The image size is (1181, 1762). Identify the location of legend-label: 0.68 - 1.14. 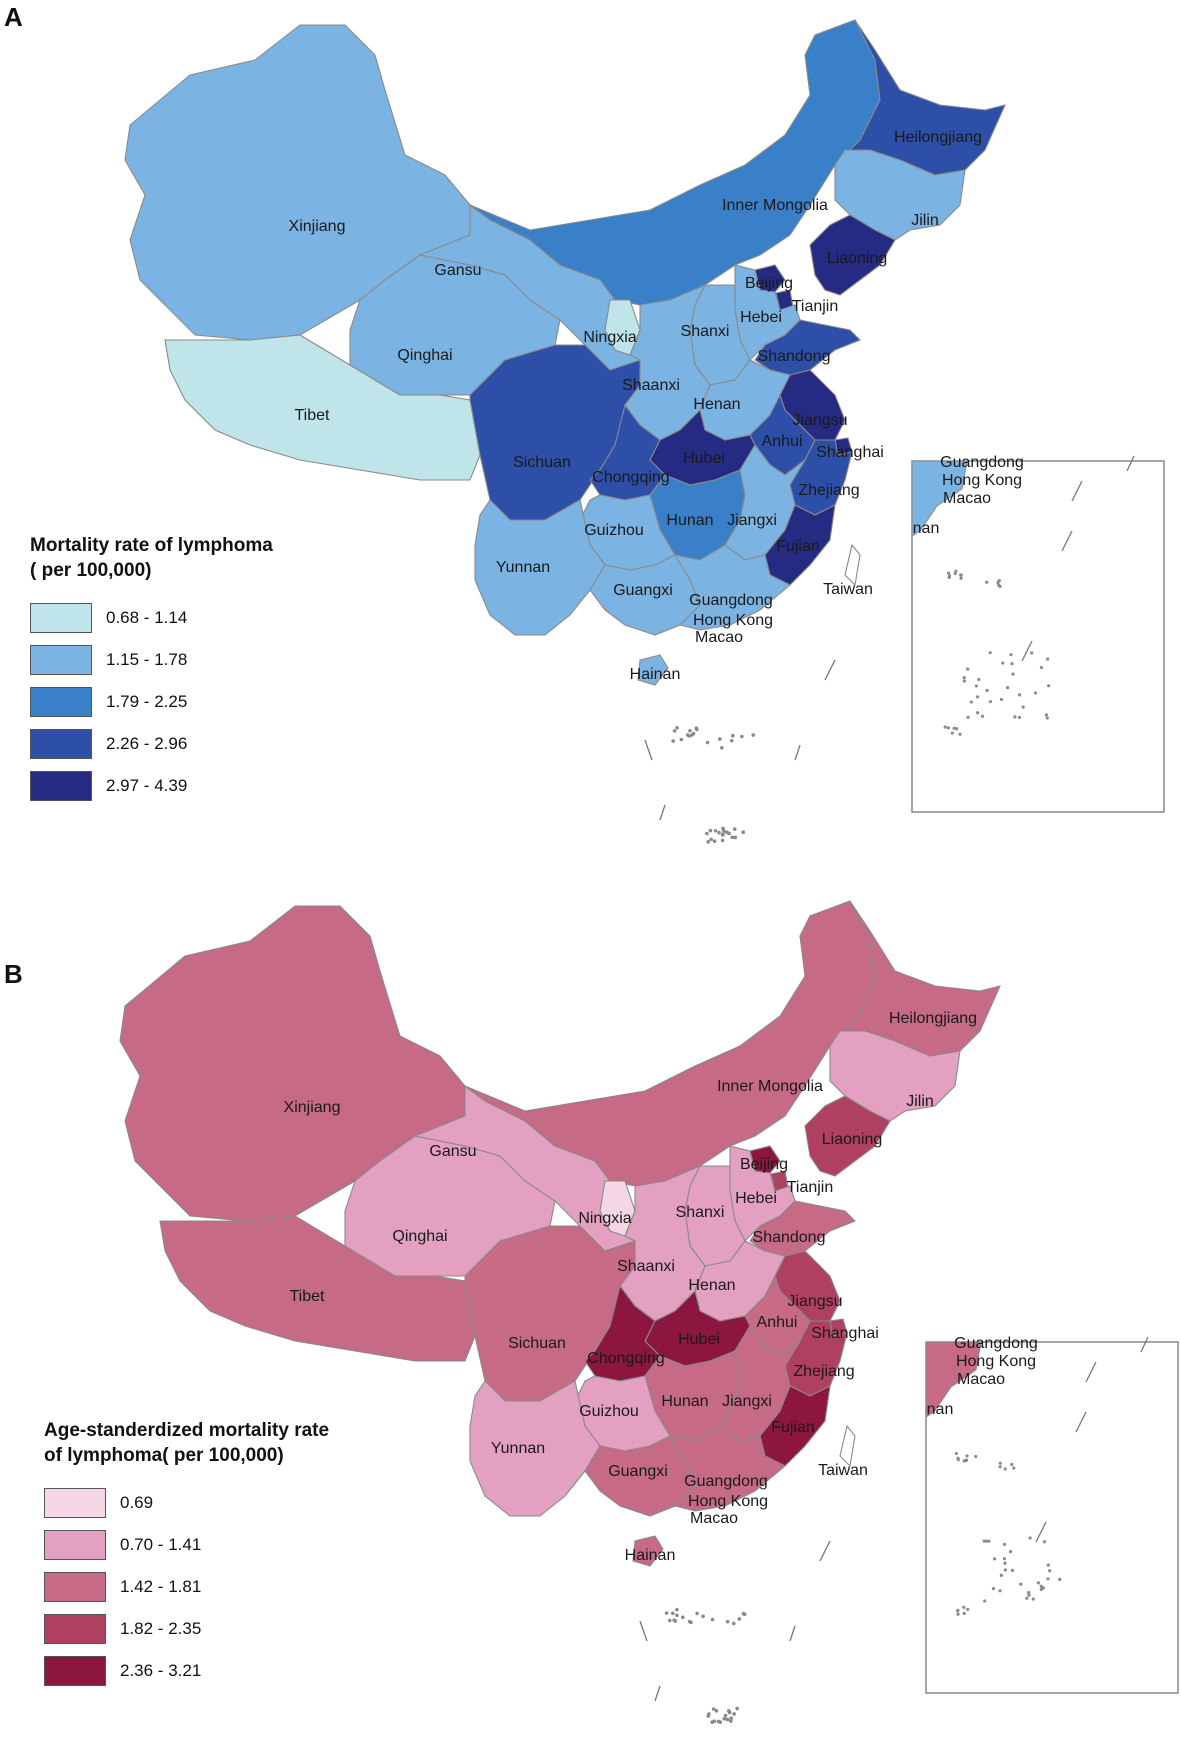
(147, 617).